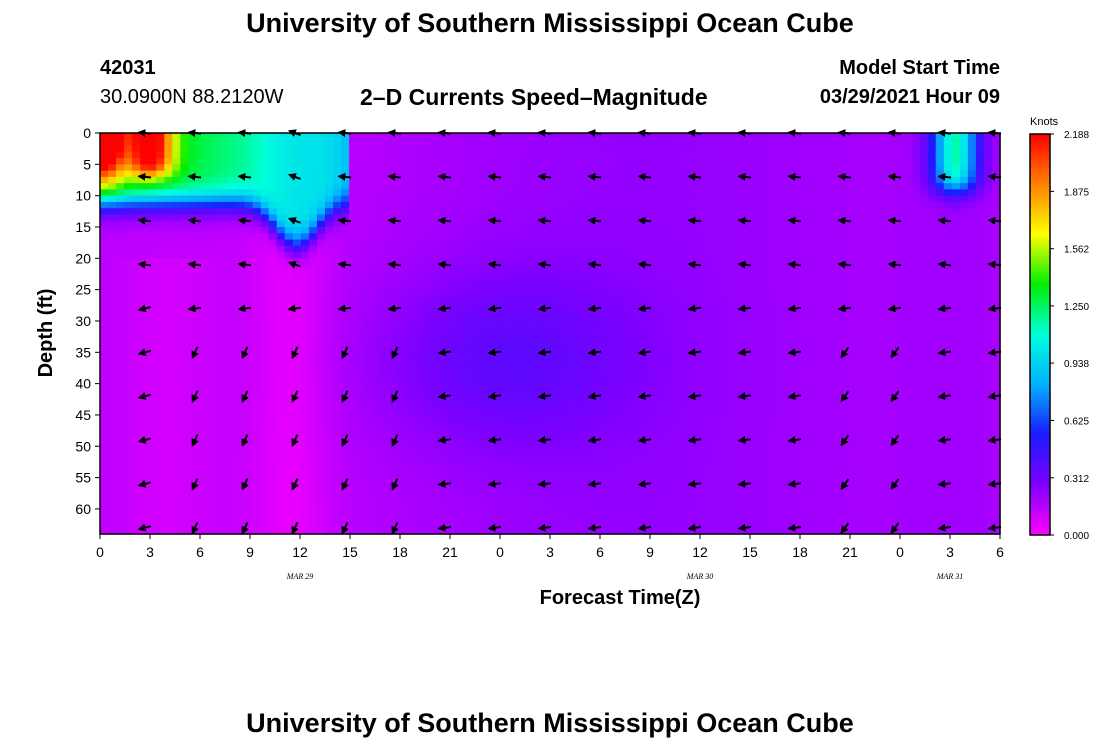 The width and height of the screenshot is (1100, 750). I want to click on x-tick-label: 18, so click(400, 552).